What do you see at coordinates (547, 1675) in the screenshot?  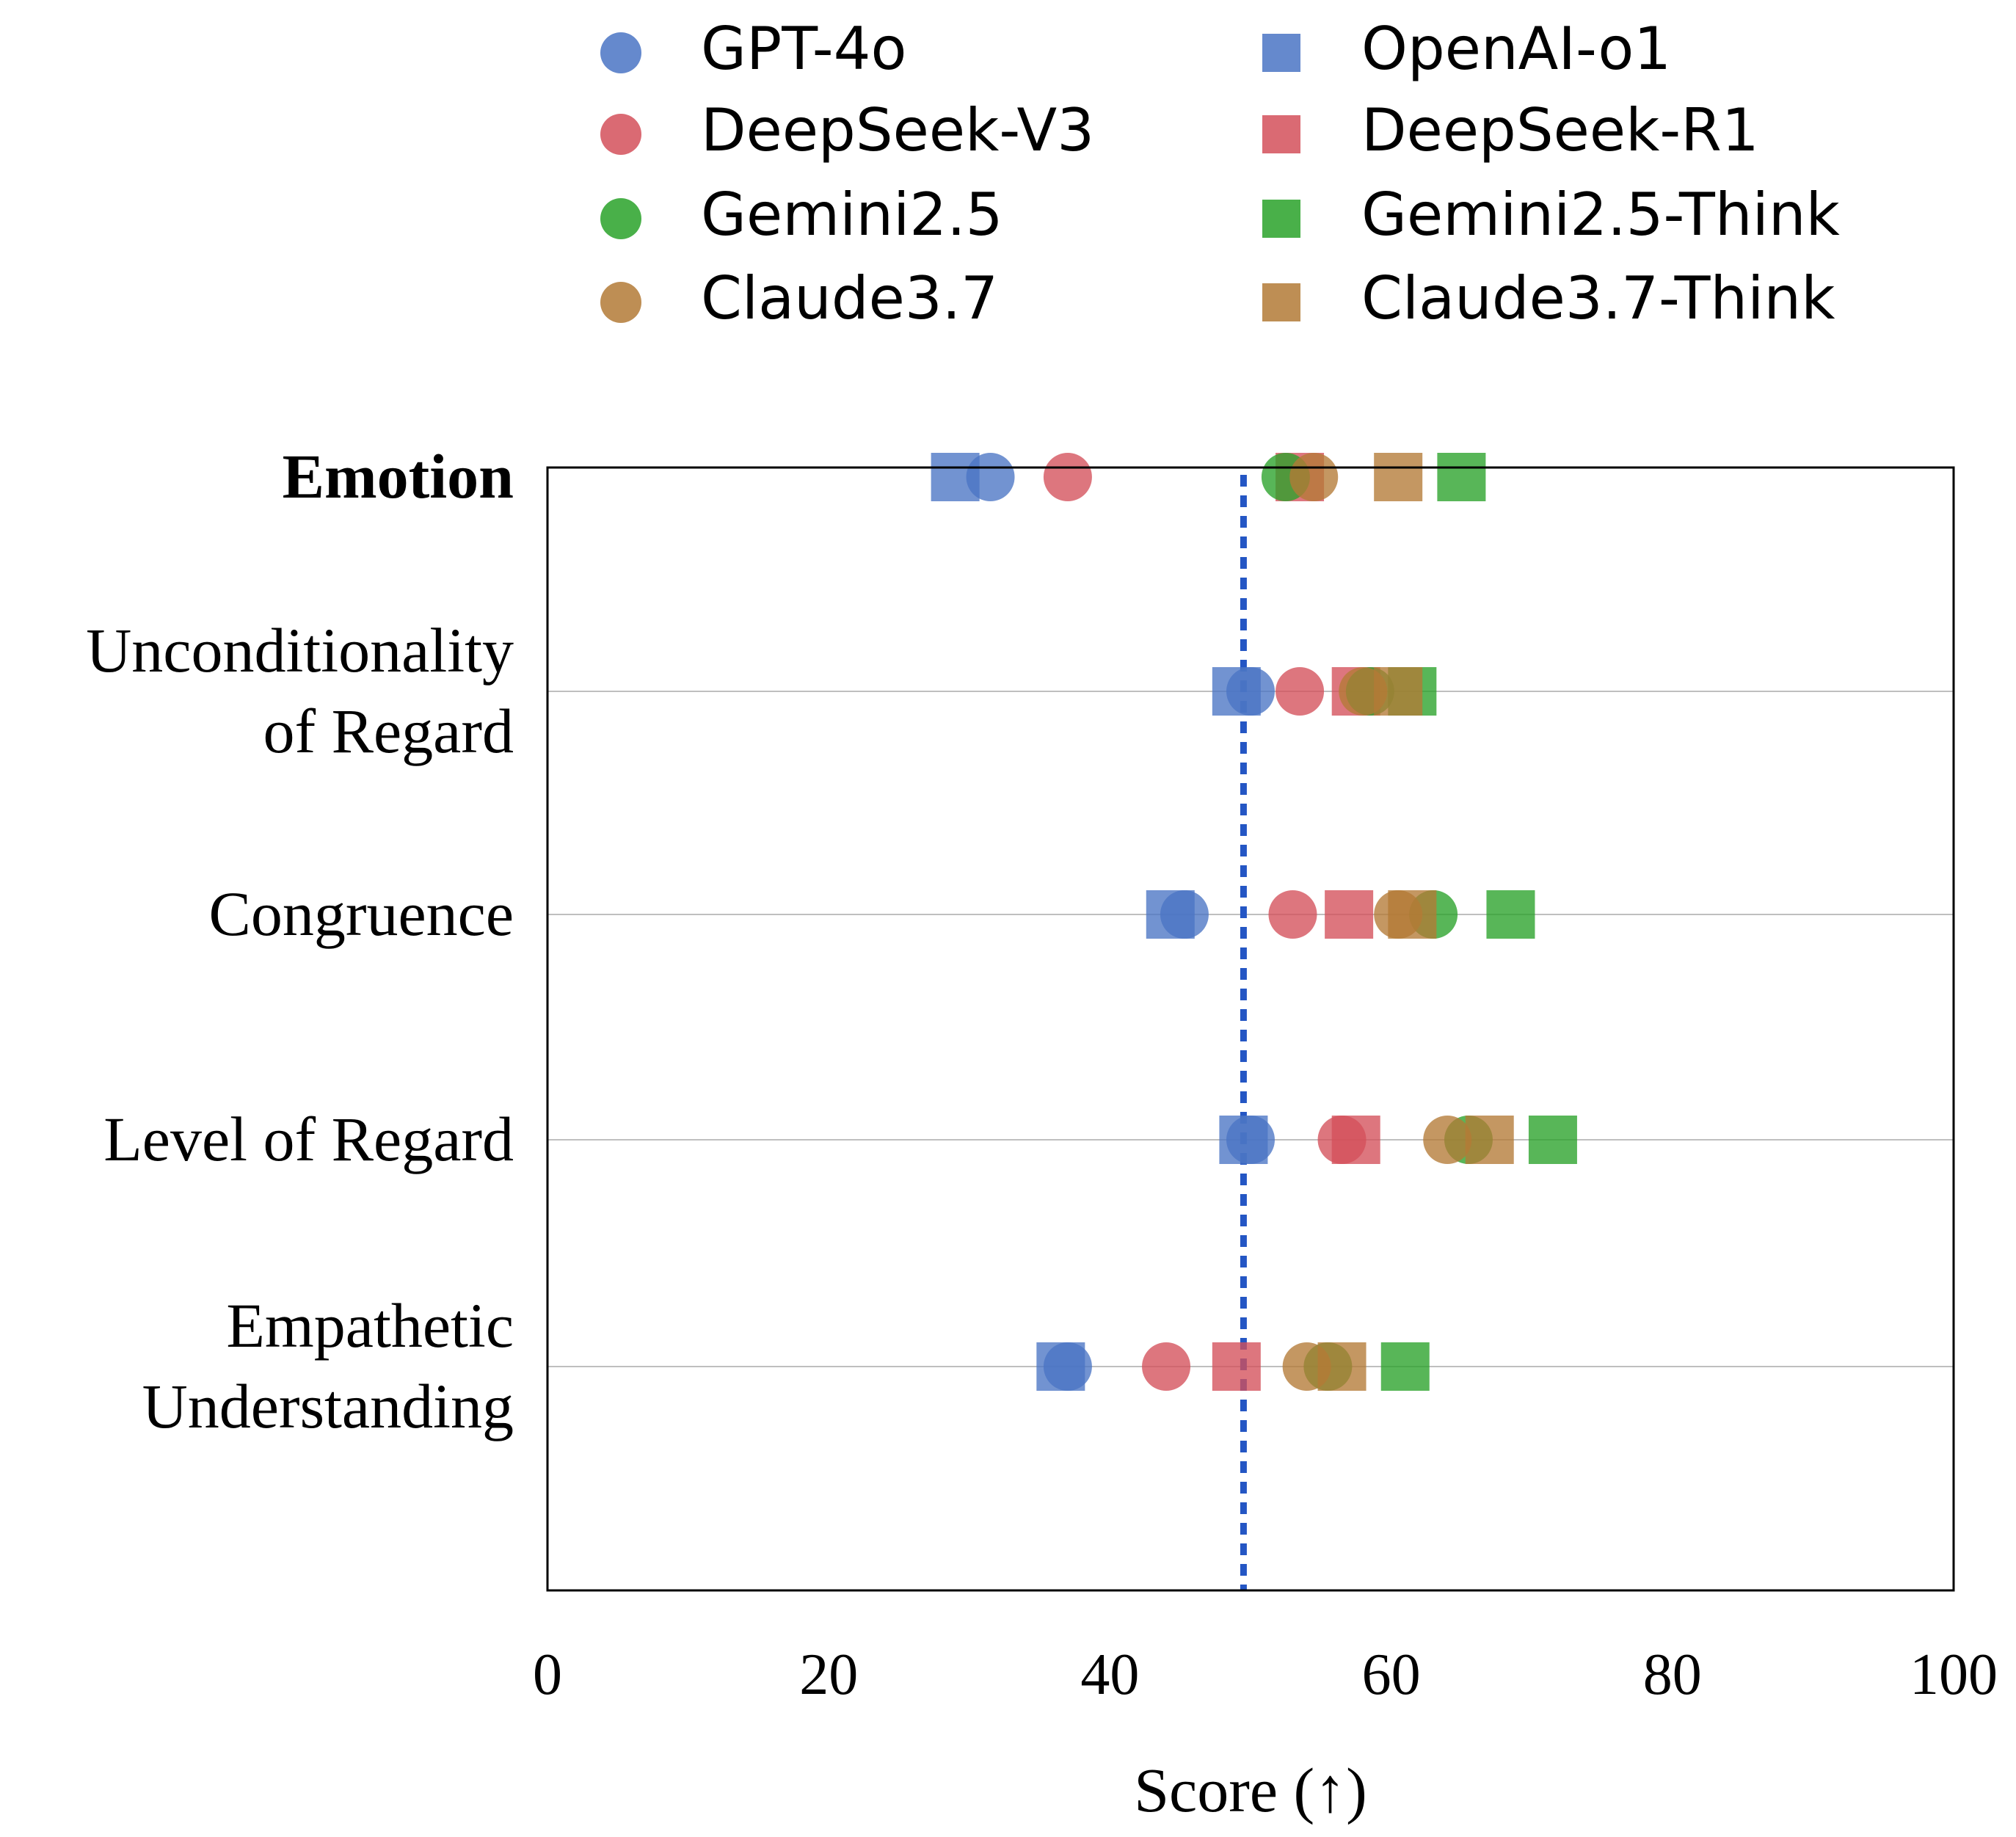 I see `x-tick-label: 0` at bounding box center [547, 1675].